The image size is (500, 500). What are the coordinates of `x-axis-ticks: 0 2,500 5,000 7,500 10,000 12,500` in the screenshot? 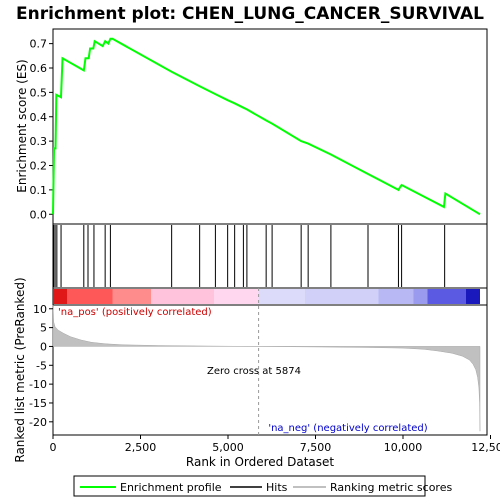 It's located at (275, 444).